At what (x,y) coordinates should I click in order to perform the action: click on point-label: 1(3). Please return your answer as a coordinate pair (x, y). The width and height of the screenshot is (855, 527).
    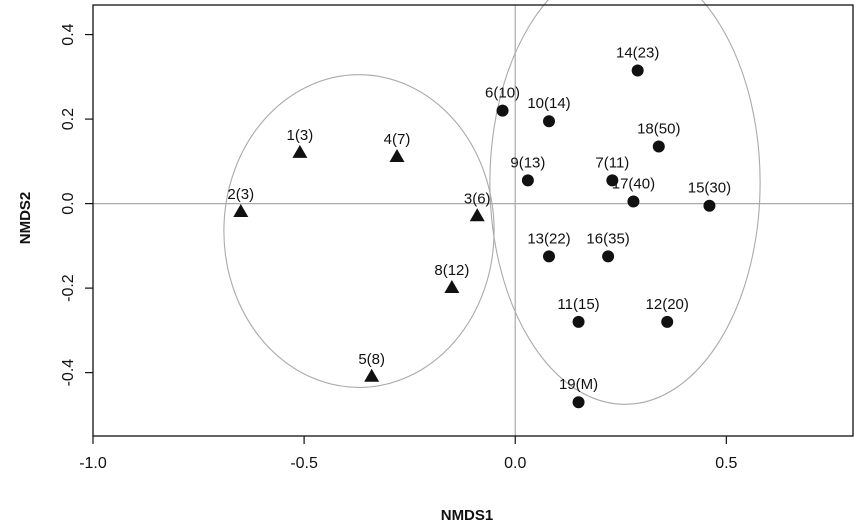
    Looking at the image, I should click on (300, 135).